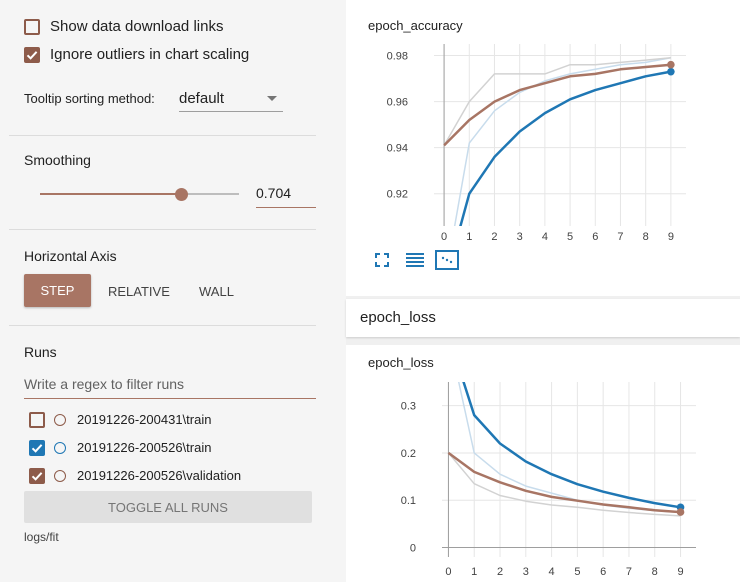 This screenshot has width=740, height=582. What do you see at coordinates (274, 193) in the screenshot?
I see `smoothing-value: 0.704` at bounding box center [274, 193].